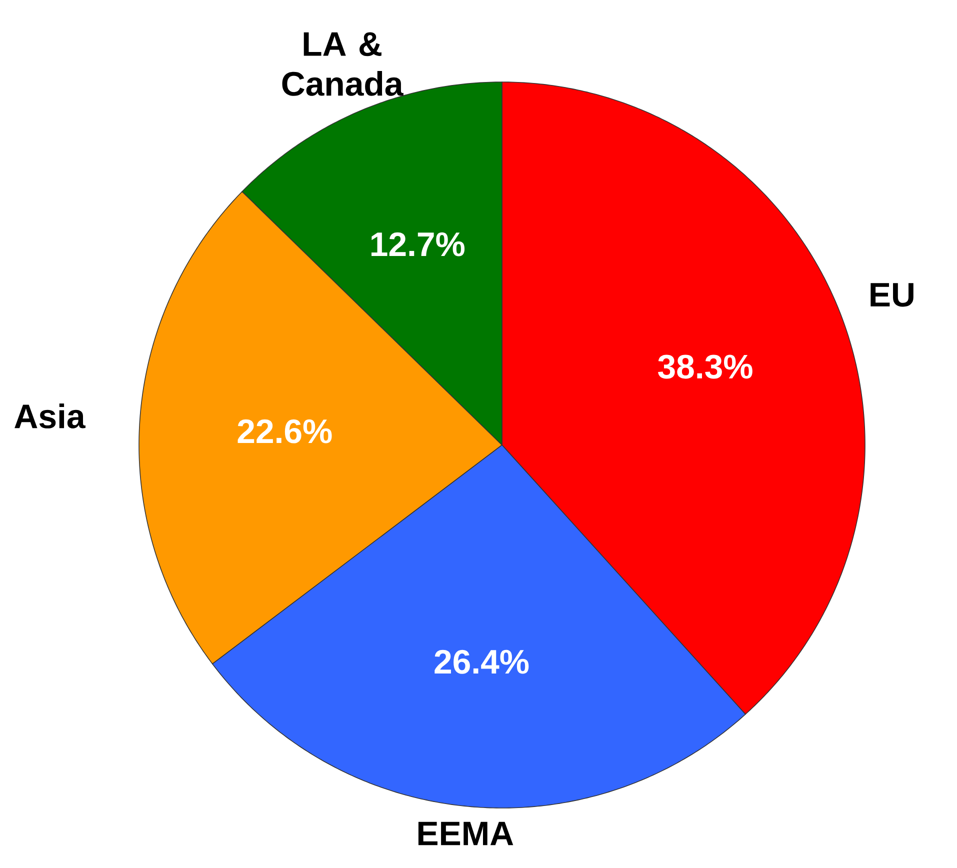 The height and width of the screenshot is (868, 957). I want to click on data-label: 38.3%, so click(705, 366).